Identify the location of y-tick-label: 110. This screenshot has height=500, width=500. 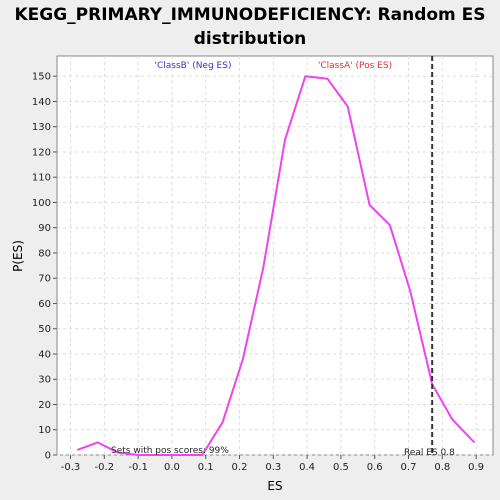
(41, 178).